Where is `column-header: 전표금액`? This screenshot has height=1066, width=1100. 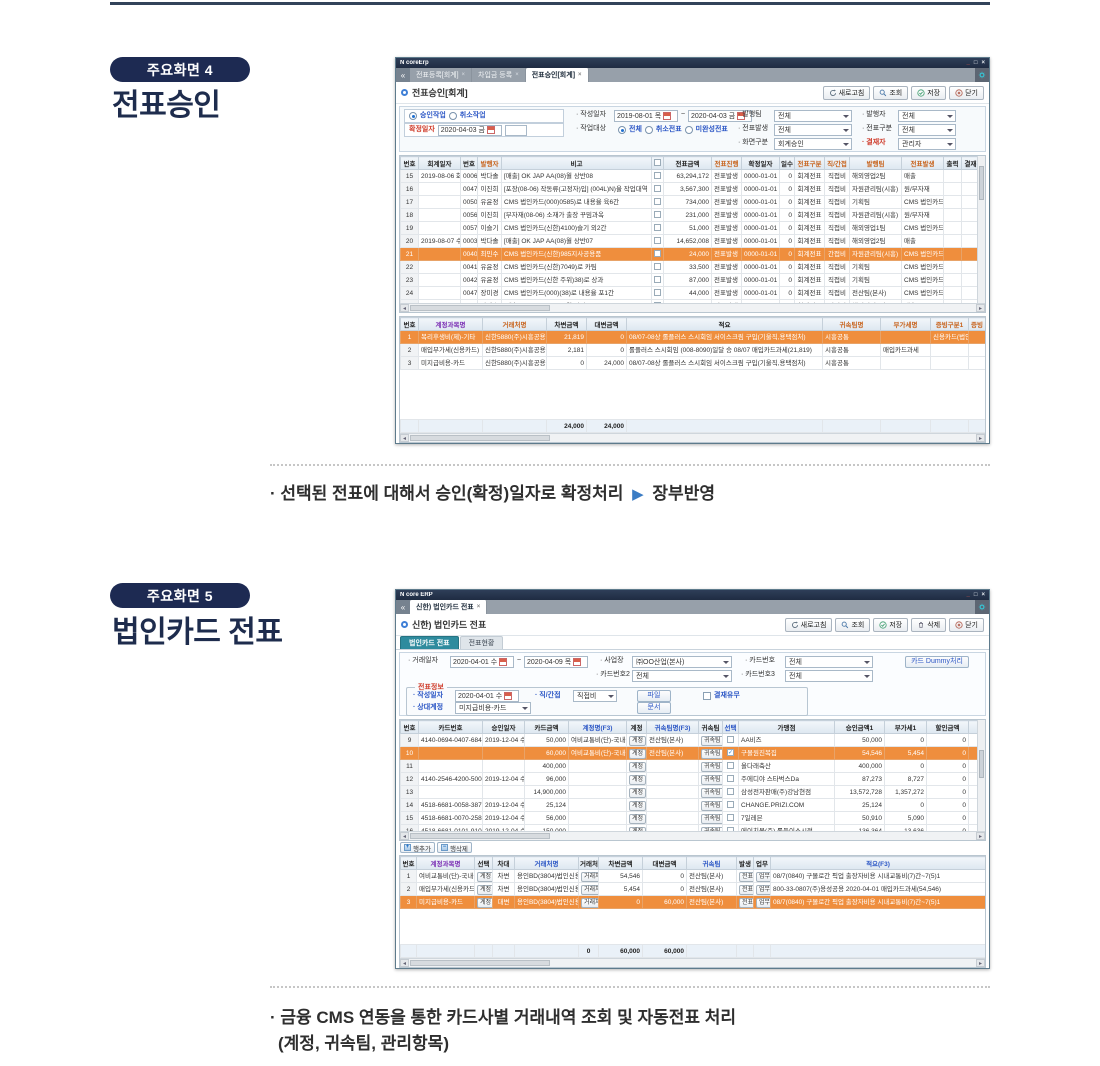
column-header: 전표금액 is located at coordinates (687, 163).